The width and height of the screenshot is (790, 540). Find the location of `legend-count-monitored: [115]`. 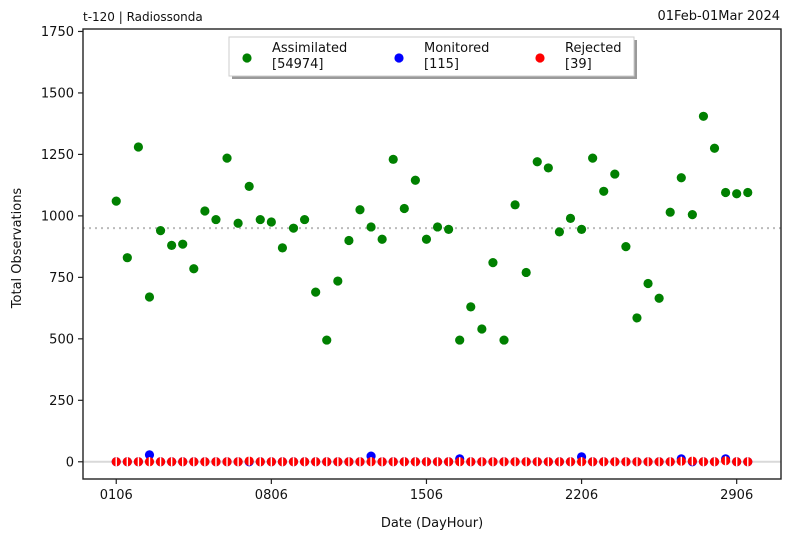

legend-count-monitored: [115] is located at coordinates (441, 64).